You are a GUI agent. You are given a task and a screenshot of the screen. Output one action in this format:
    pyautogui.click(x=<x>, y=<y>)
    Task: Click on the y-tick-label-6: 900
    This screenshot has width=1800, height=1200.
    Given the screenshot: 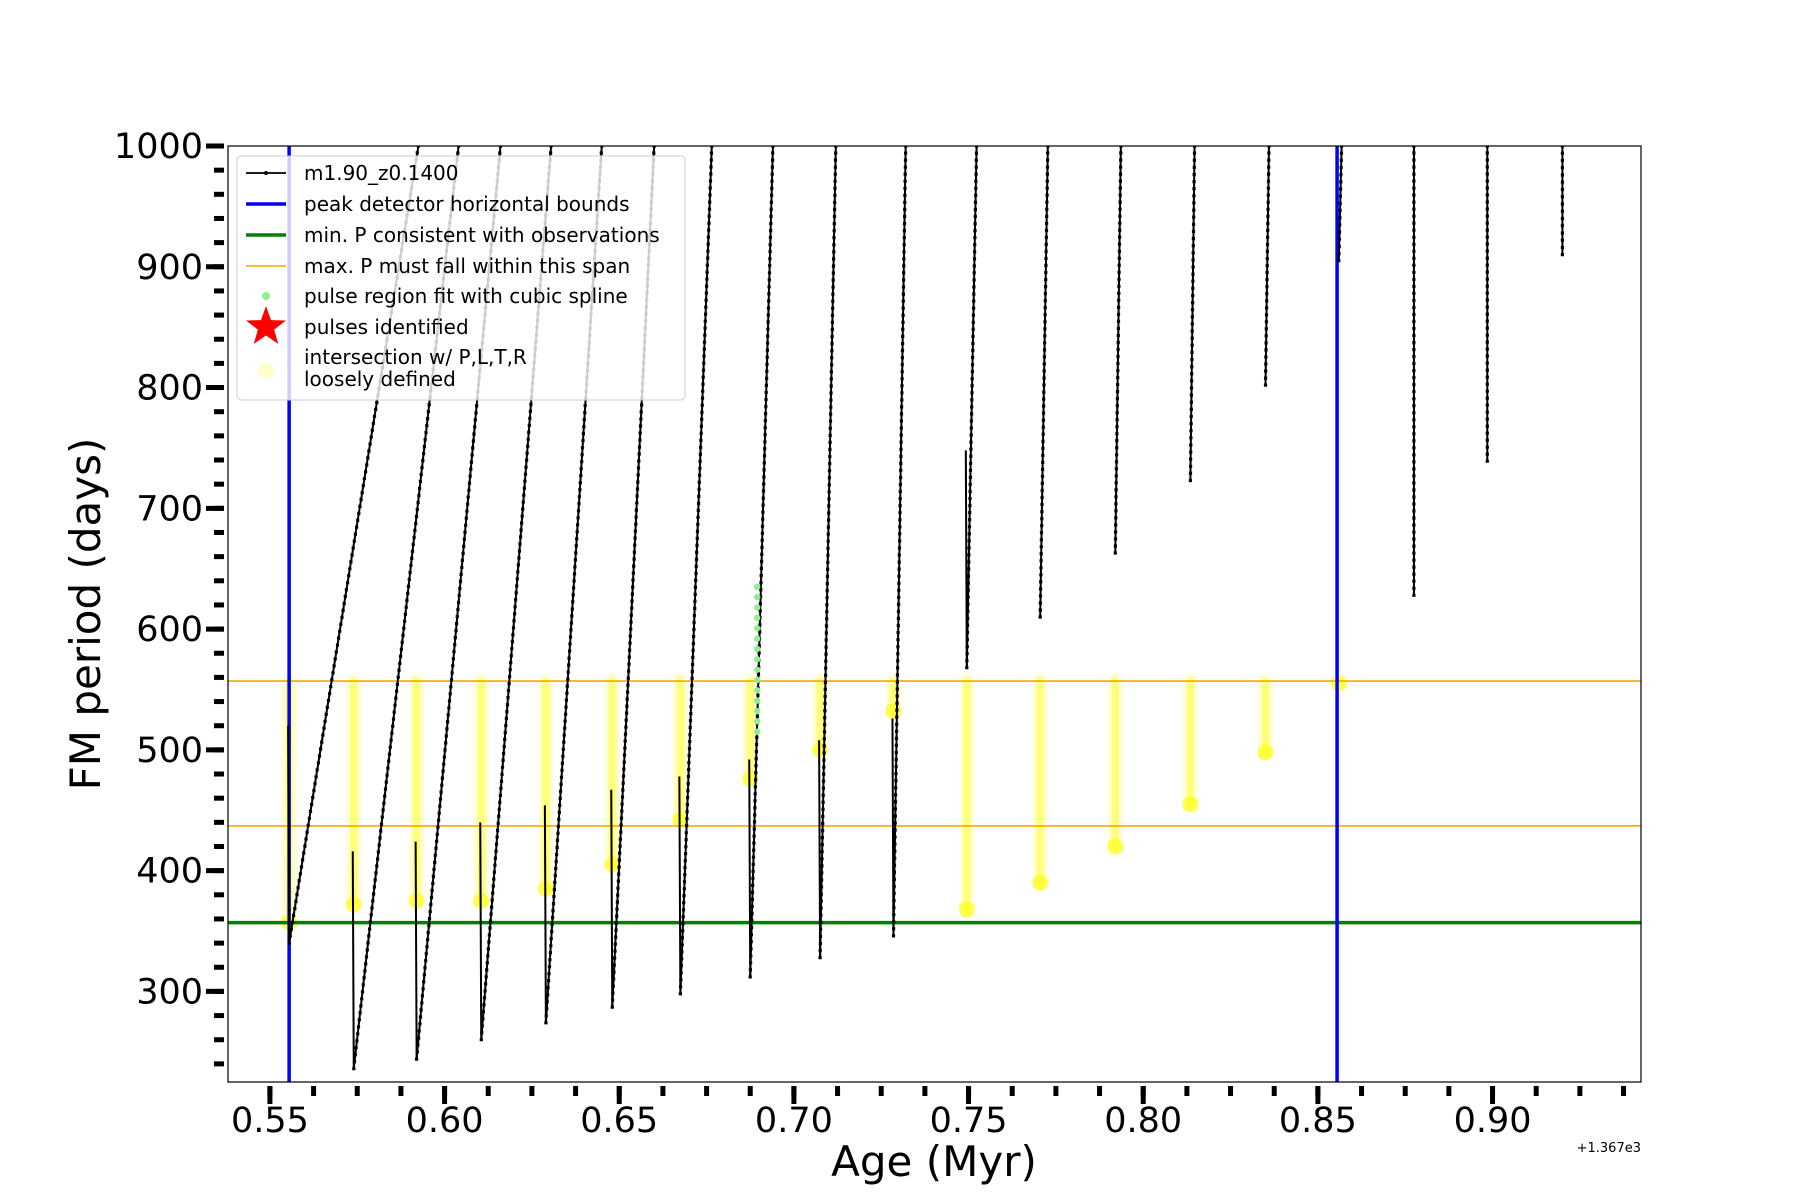 What is the action you would take?
    pyautogui.click(x=169, y=268)
    